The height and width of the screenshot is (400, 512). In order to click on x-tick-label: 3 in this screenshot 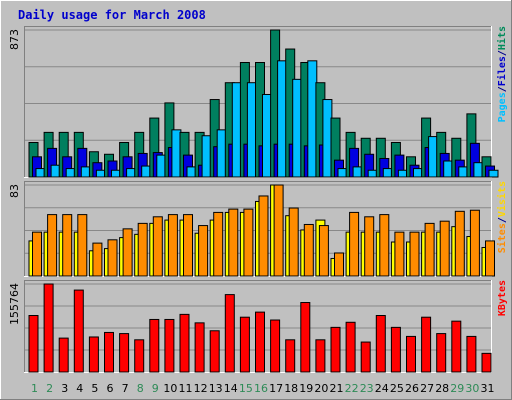, I will do `click(64, 388)`.